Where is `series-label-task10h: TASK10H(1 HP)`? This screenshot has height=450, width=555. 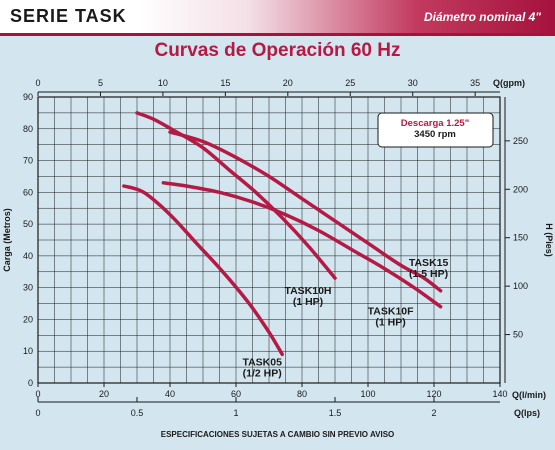
series-label-task10h: TASK10H(1 HP) is located at coordinates (307, 296).